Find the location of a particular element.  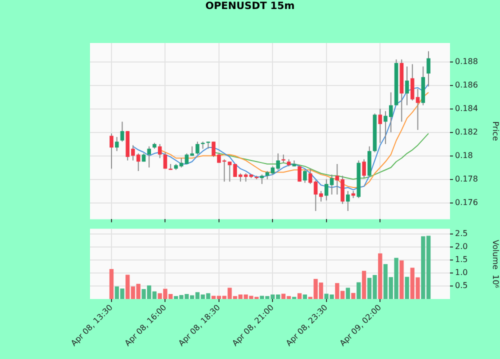

y-axis-title: Volume 10⁶ is located at coordinates (495, 264).